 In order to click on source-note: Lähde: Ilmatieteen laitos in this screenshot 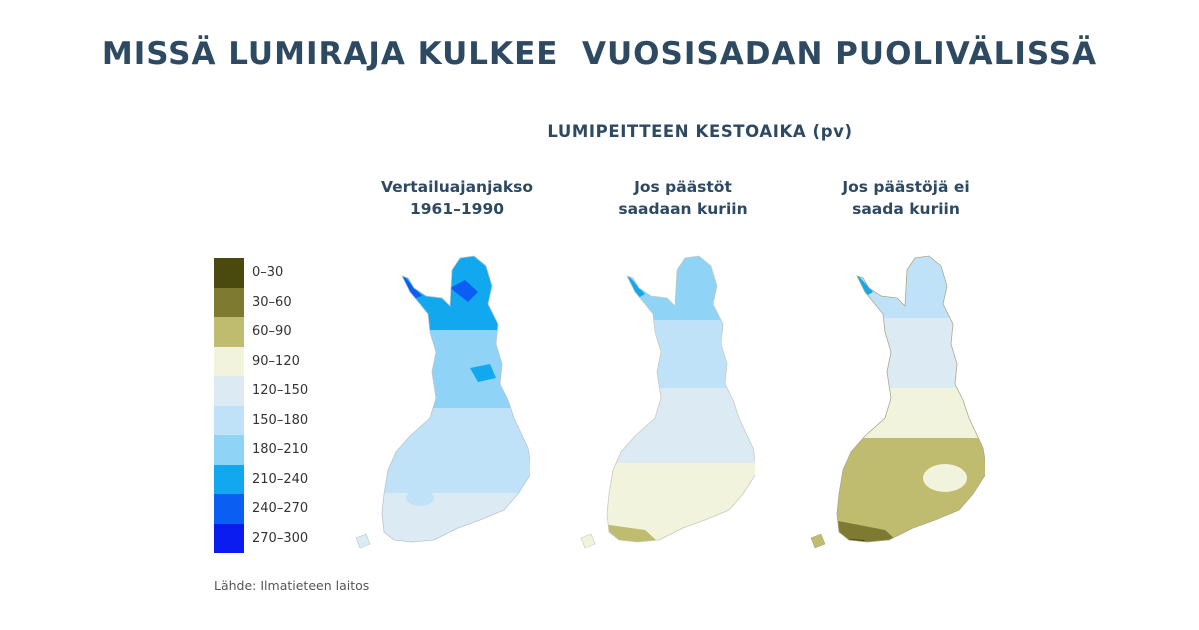, I will do `click(292, 585)`.